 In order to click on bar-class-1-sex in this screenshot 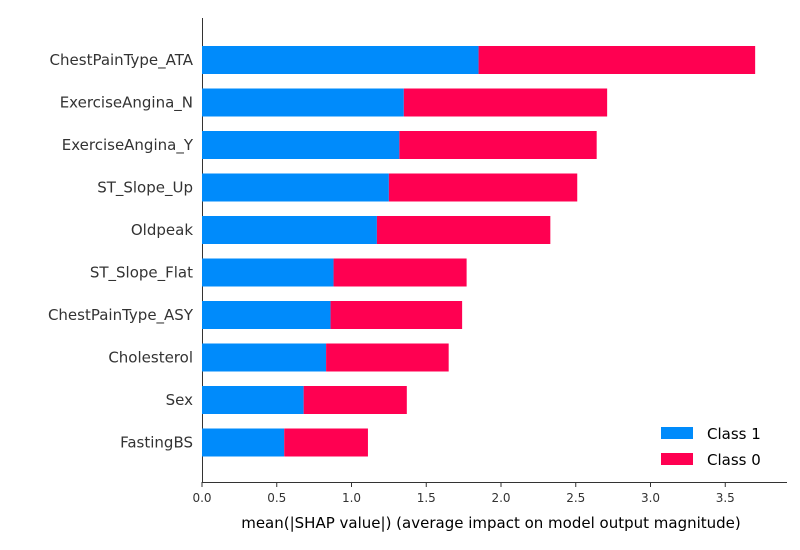, I will do `click(253, 400)`.